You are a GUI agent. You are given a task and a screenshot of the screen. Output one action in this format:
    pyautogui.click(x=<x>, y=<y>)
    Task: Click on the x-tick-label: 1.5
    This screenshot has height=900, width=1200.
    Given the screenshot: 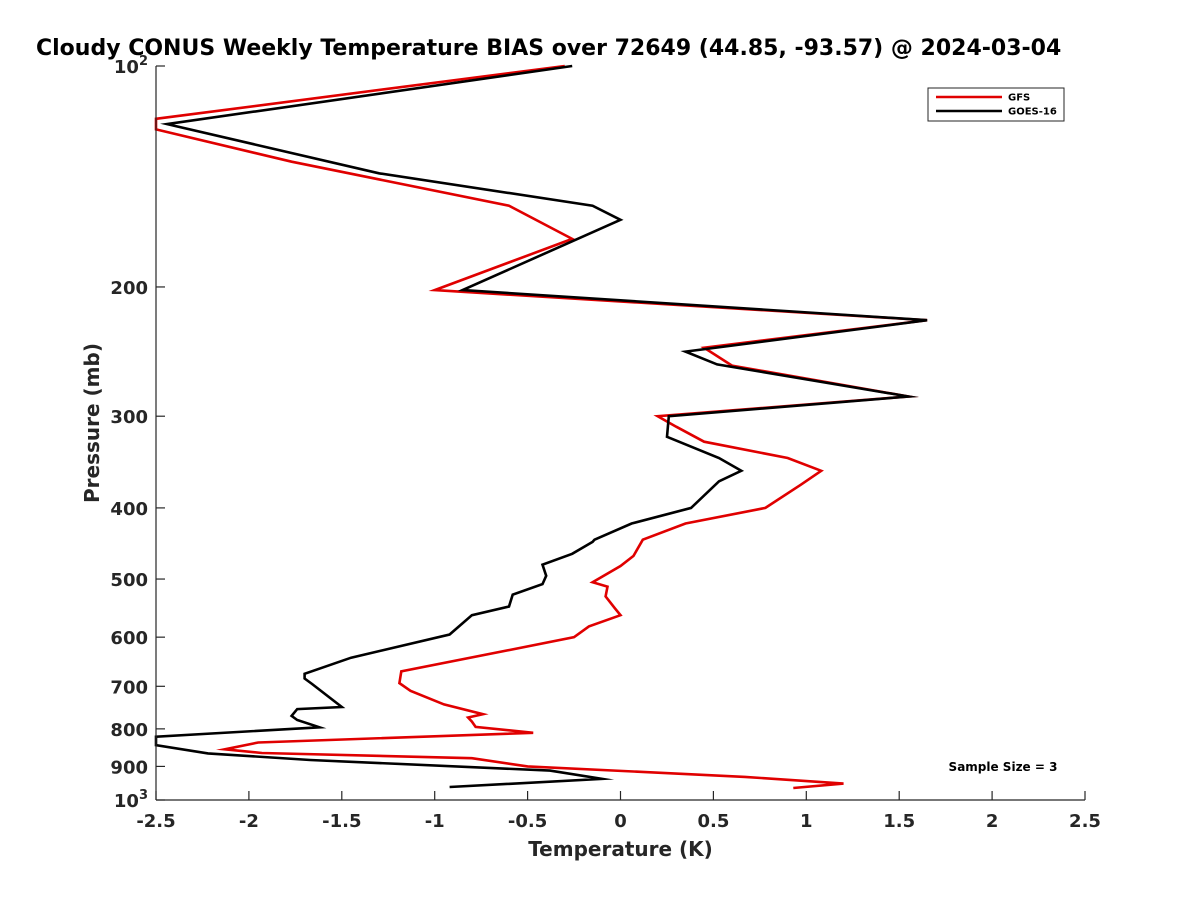 What is the action you would take?
    pyautogui.click(x=899, y=821)
    